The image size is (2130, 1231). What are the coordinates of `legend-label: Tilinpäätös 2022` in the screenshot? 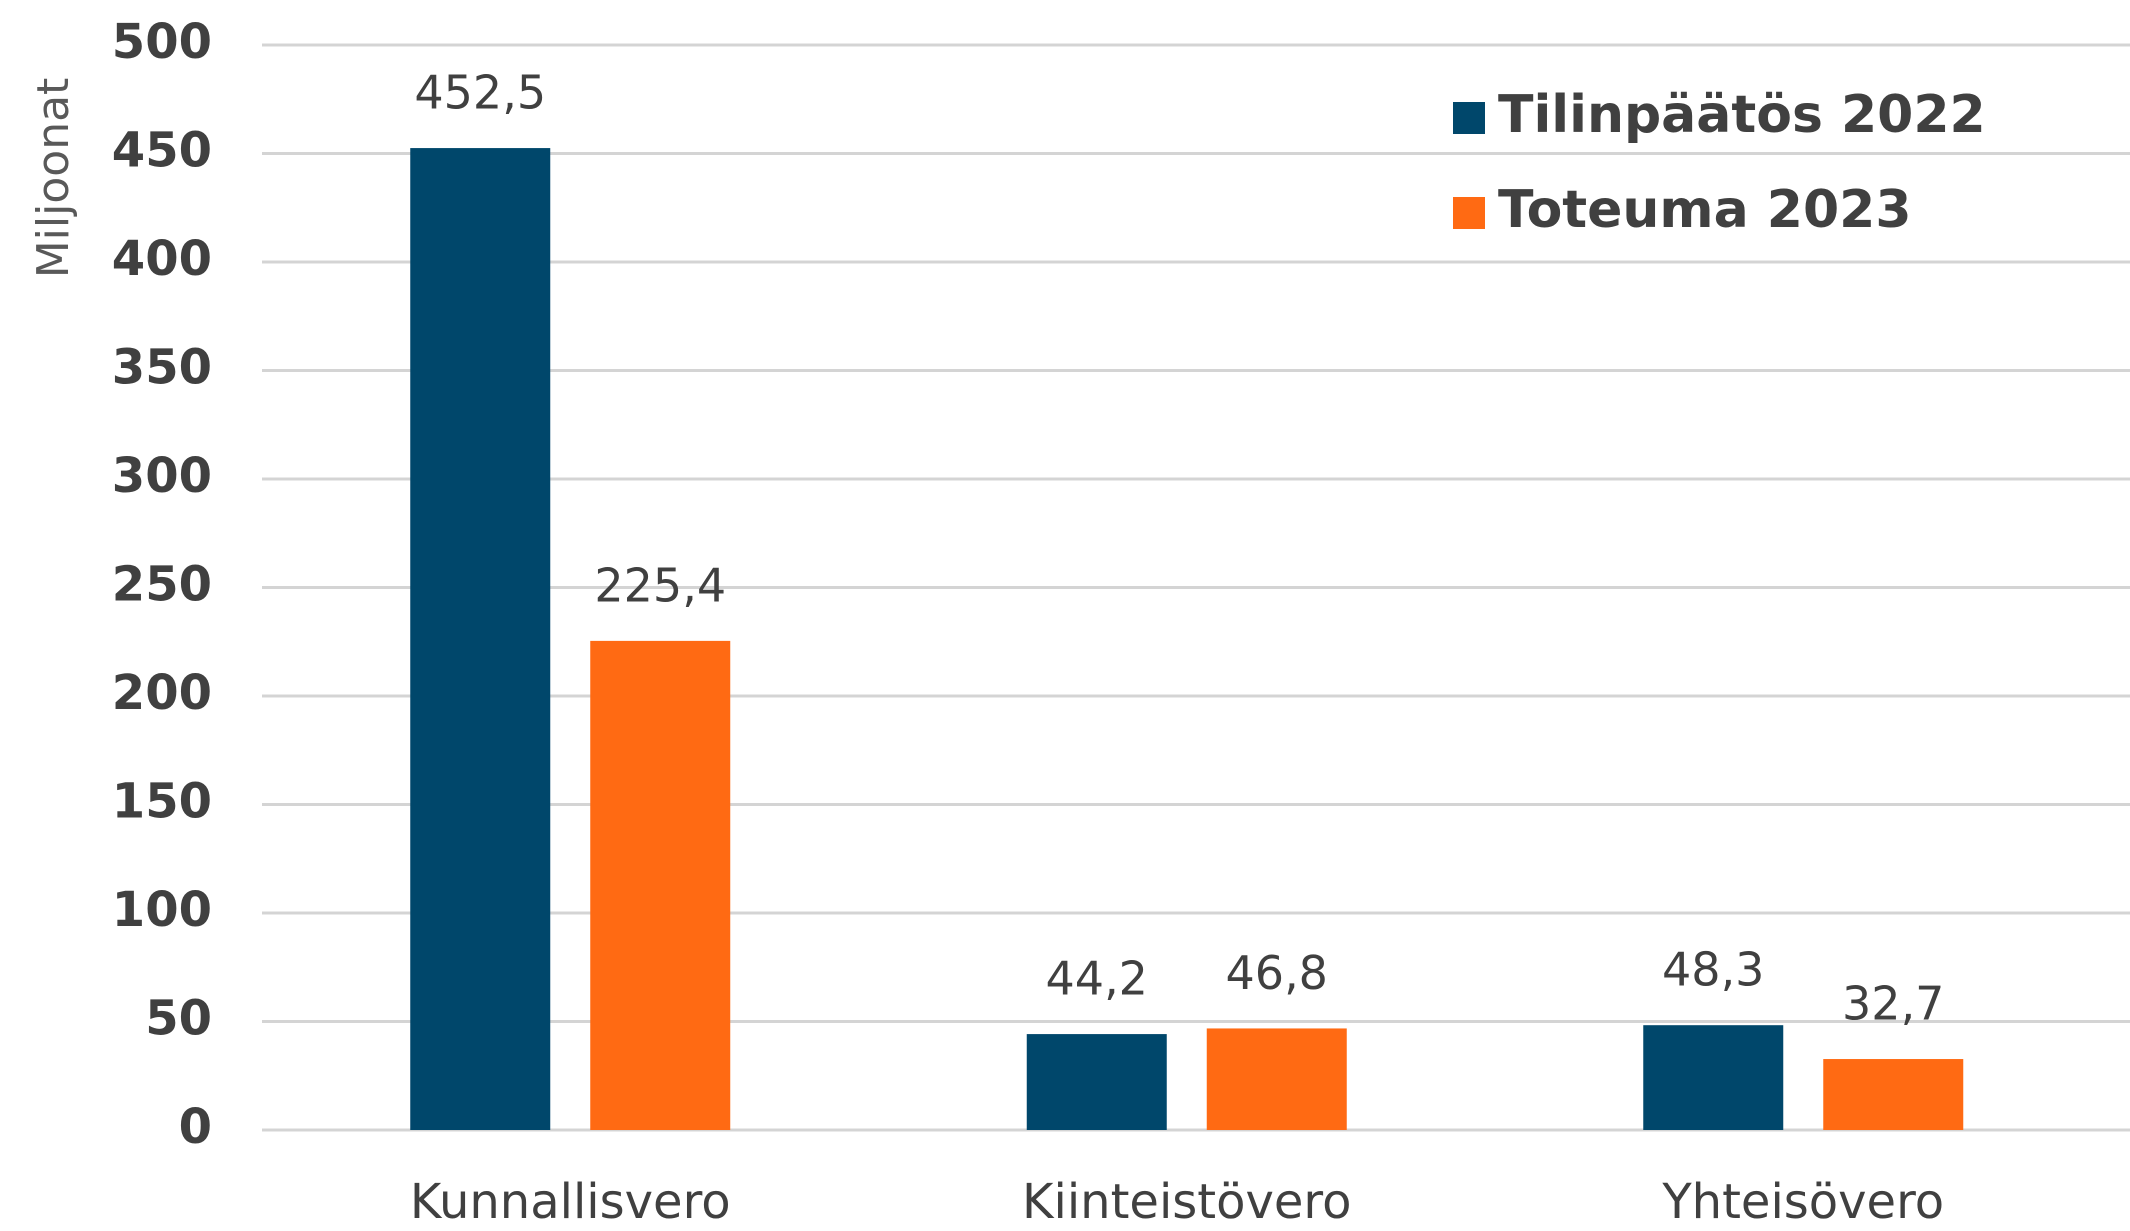 It's located at (1742, 115).